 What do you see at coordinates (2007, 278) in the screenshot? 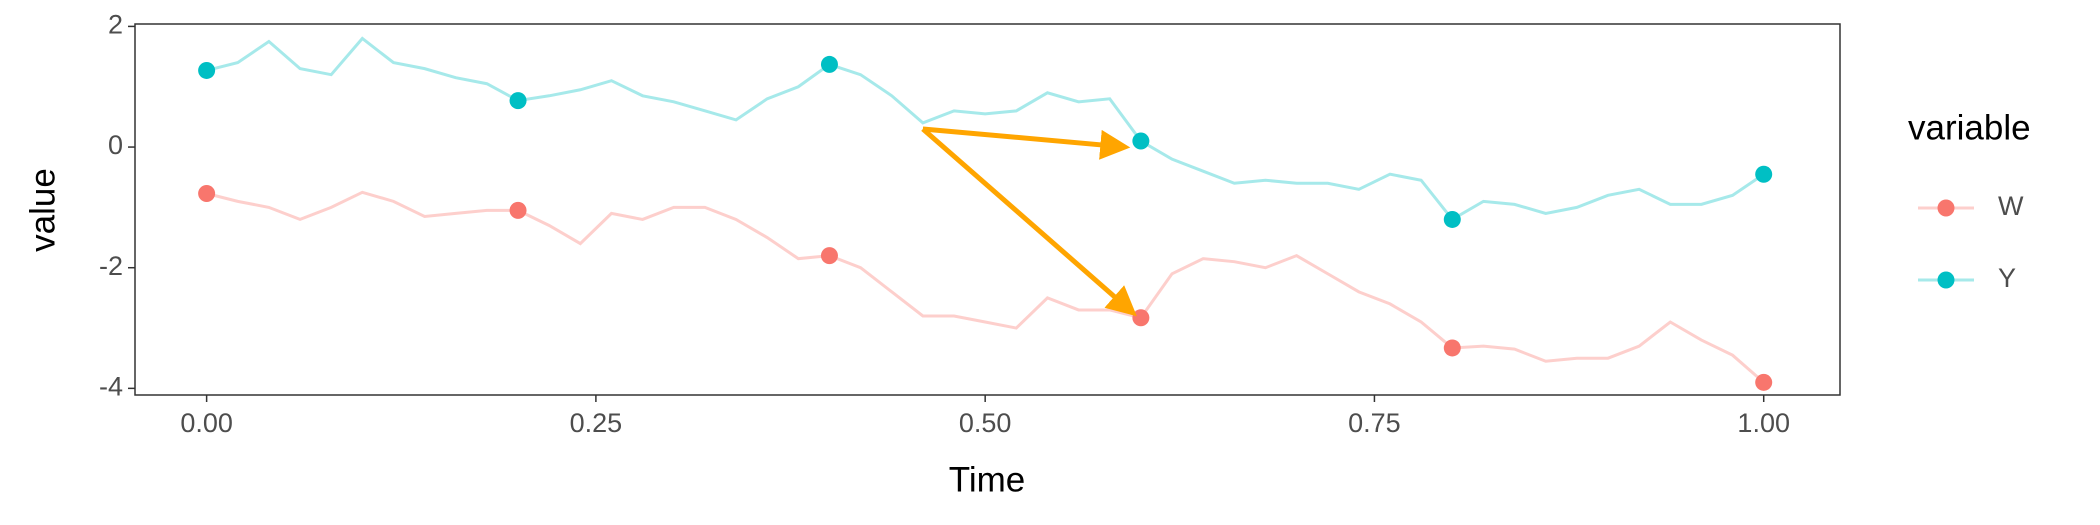
I see `legend-label: Y` at bounding box center [2007, 278].